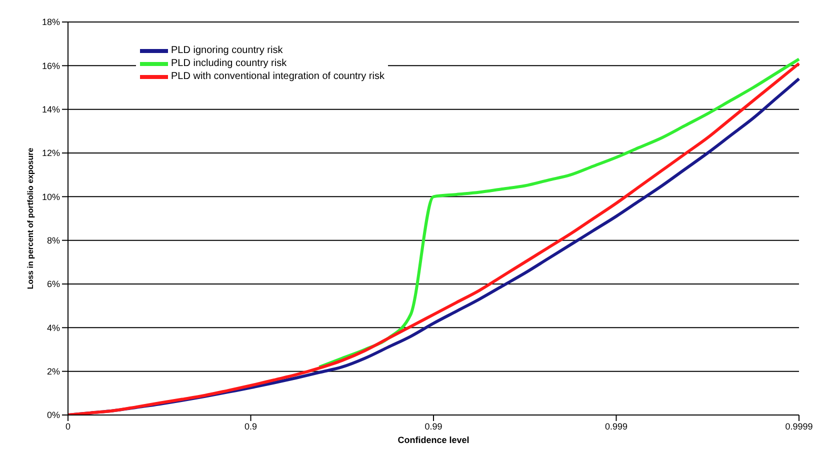  What do you see at coordinates (616, 426) in the screenshot?
I see `x-tick-label: 0.999` at bounding box center [616, 426].